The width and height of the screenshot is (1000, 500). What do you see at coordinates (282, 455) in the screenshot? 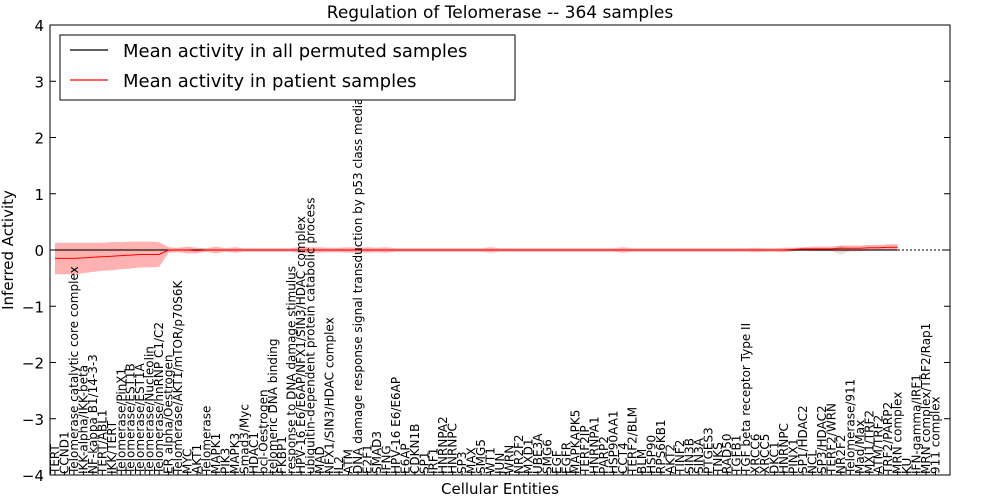
I see `x-tick-label: FKBP1` at bounding box center [282, 455].